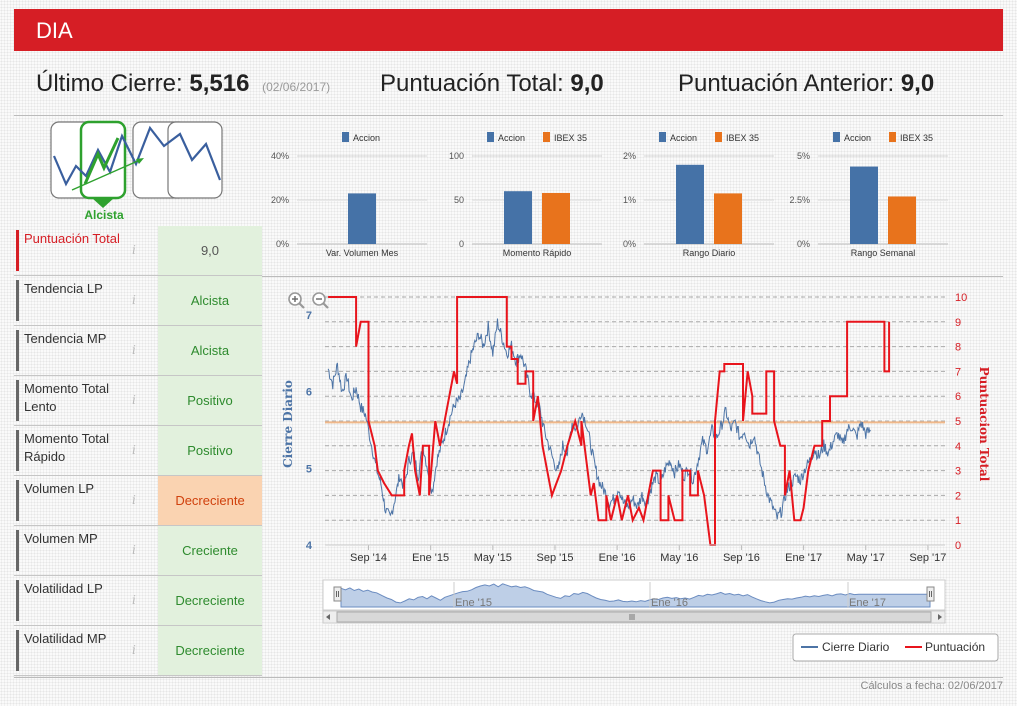 The image size is (1017, 706). What do you see at coordinates (709, 253) in the screenshot?
I see `chart-title: Rango Diario` at bounding box center [709, 253].